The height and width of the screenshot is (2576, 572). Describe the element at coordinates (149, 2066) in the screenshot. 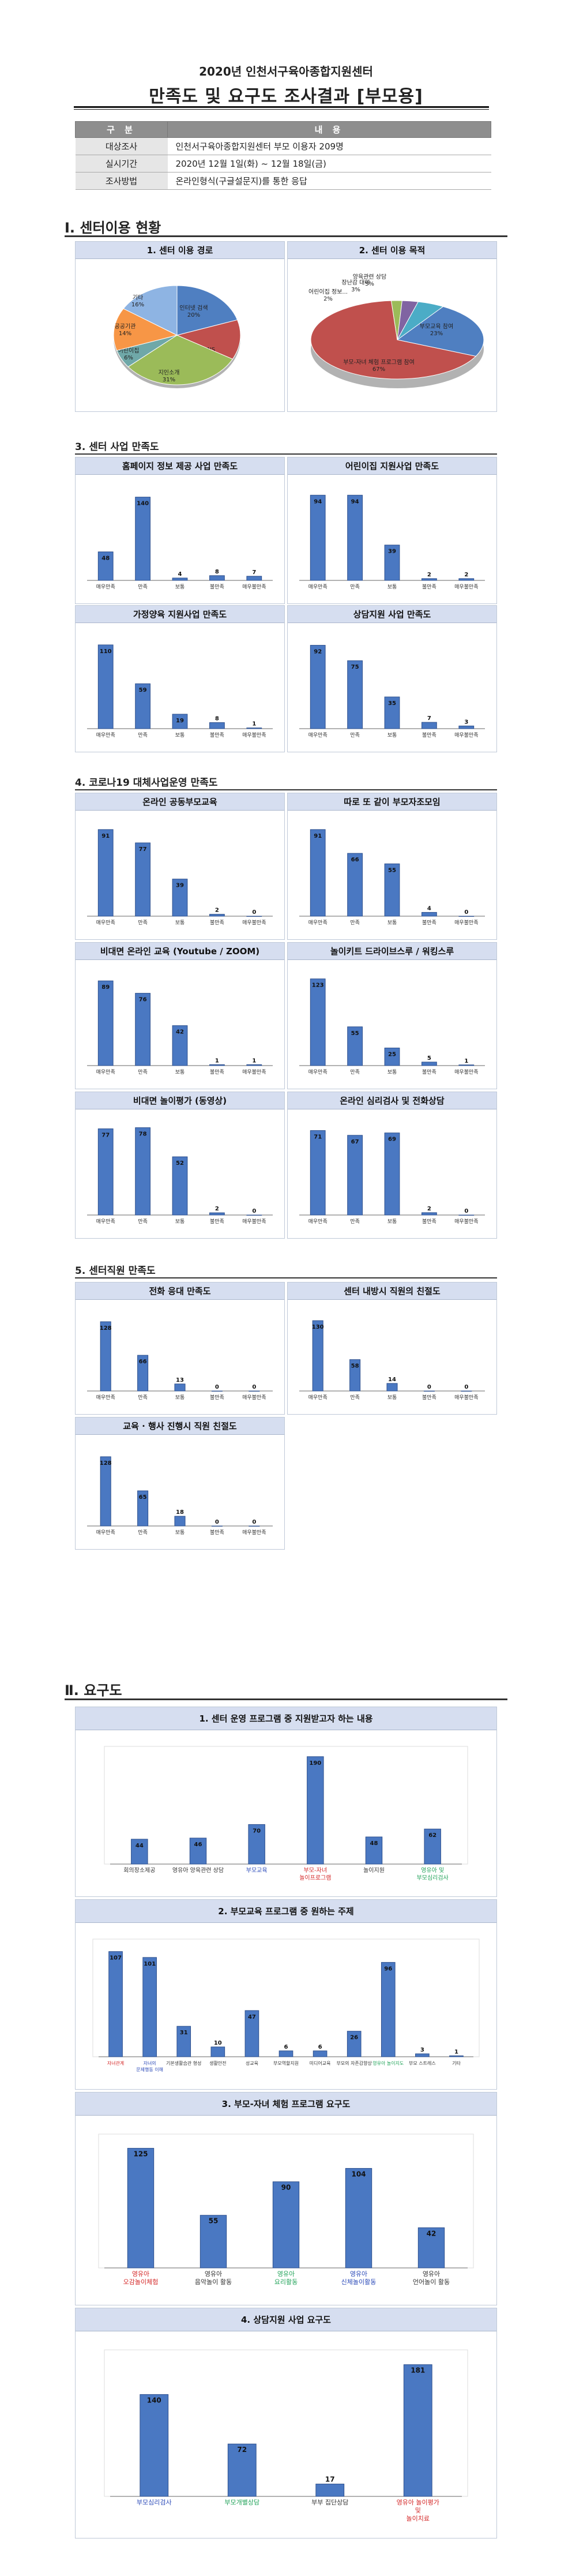

I see `bar-category-label: 자녀의 문제행동 이해` at that location.